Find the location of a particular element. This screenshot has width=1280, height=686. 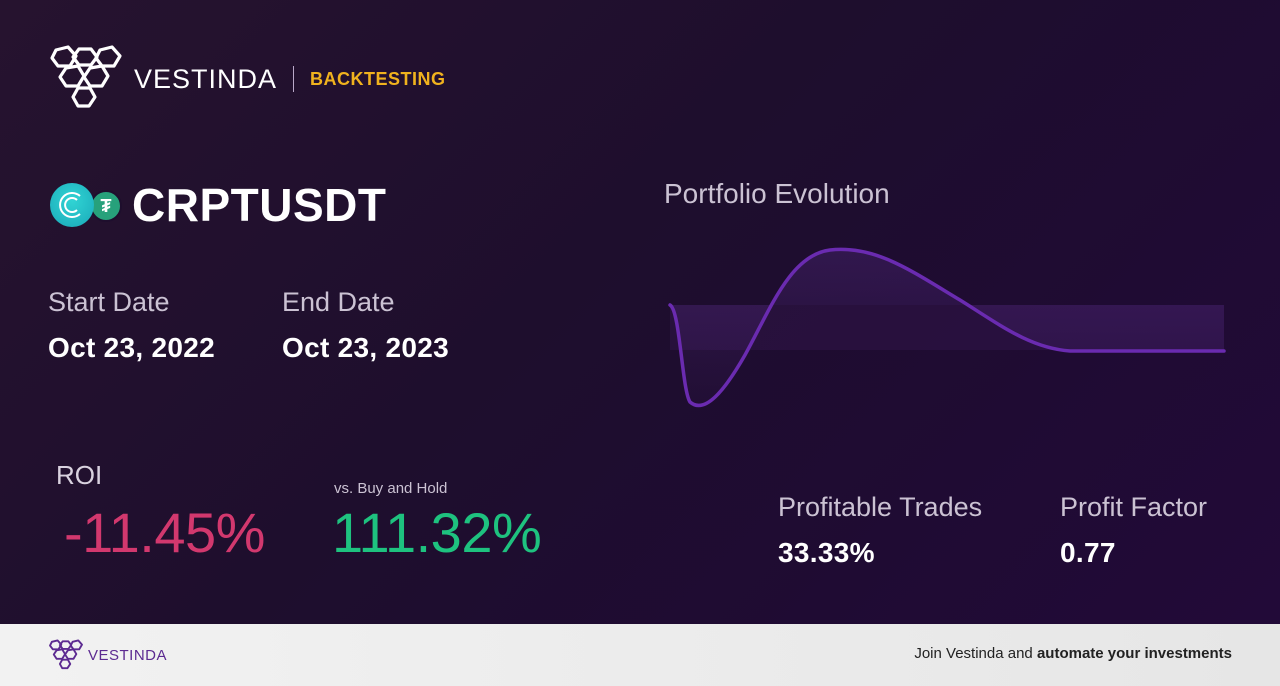

chart-area is located at coordinates (947, 327).